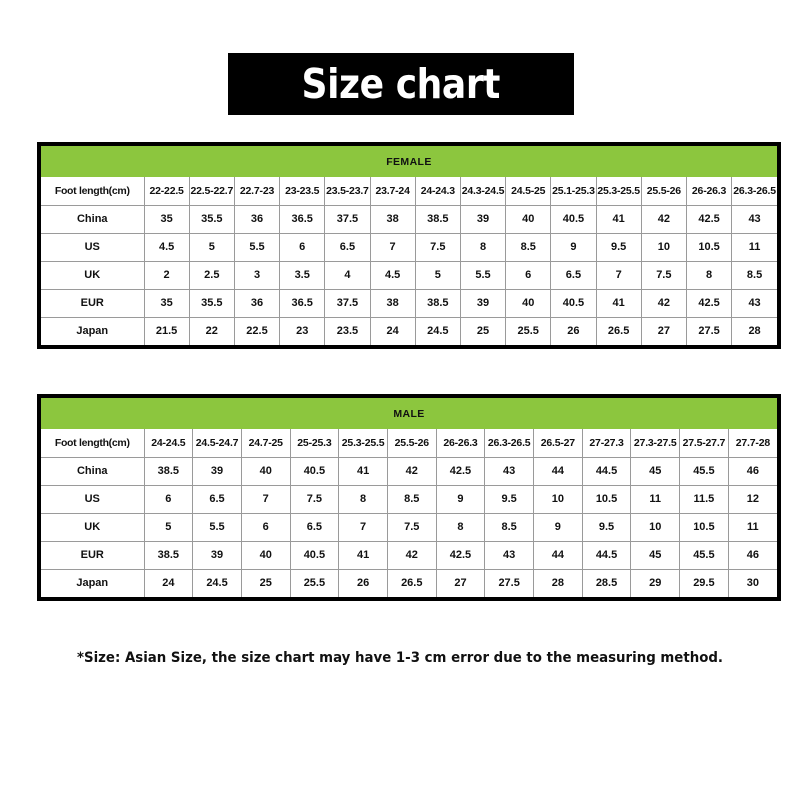 This screenshot has width=800, height=800. What do you see at coordinates (655, 471) in the screenshot?
I see `male-china-cell-10: 45` at bounding box center [655, 471].